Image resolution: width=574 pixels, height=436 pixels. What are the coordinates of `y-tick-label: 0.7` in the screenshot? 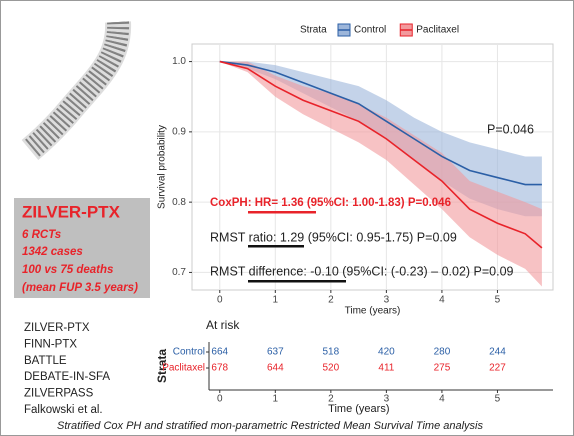 It's located at (179, 272).